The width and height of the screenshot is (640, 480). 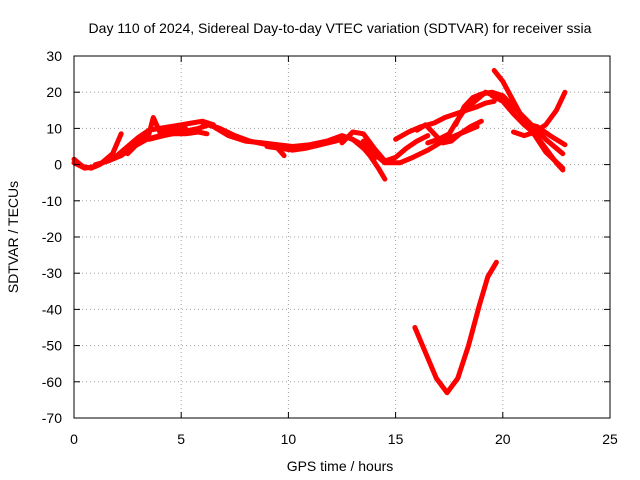 I want to click on y-tick-label: -10, so click(x=52, y=201).